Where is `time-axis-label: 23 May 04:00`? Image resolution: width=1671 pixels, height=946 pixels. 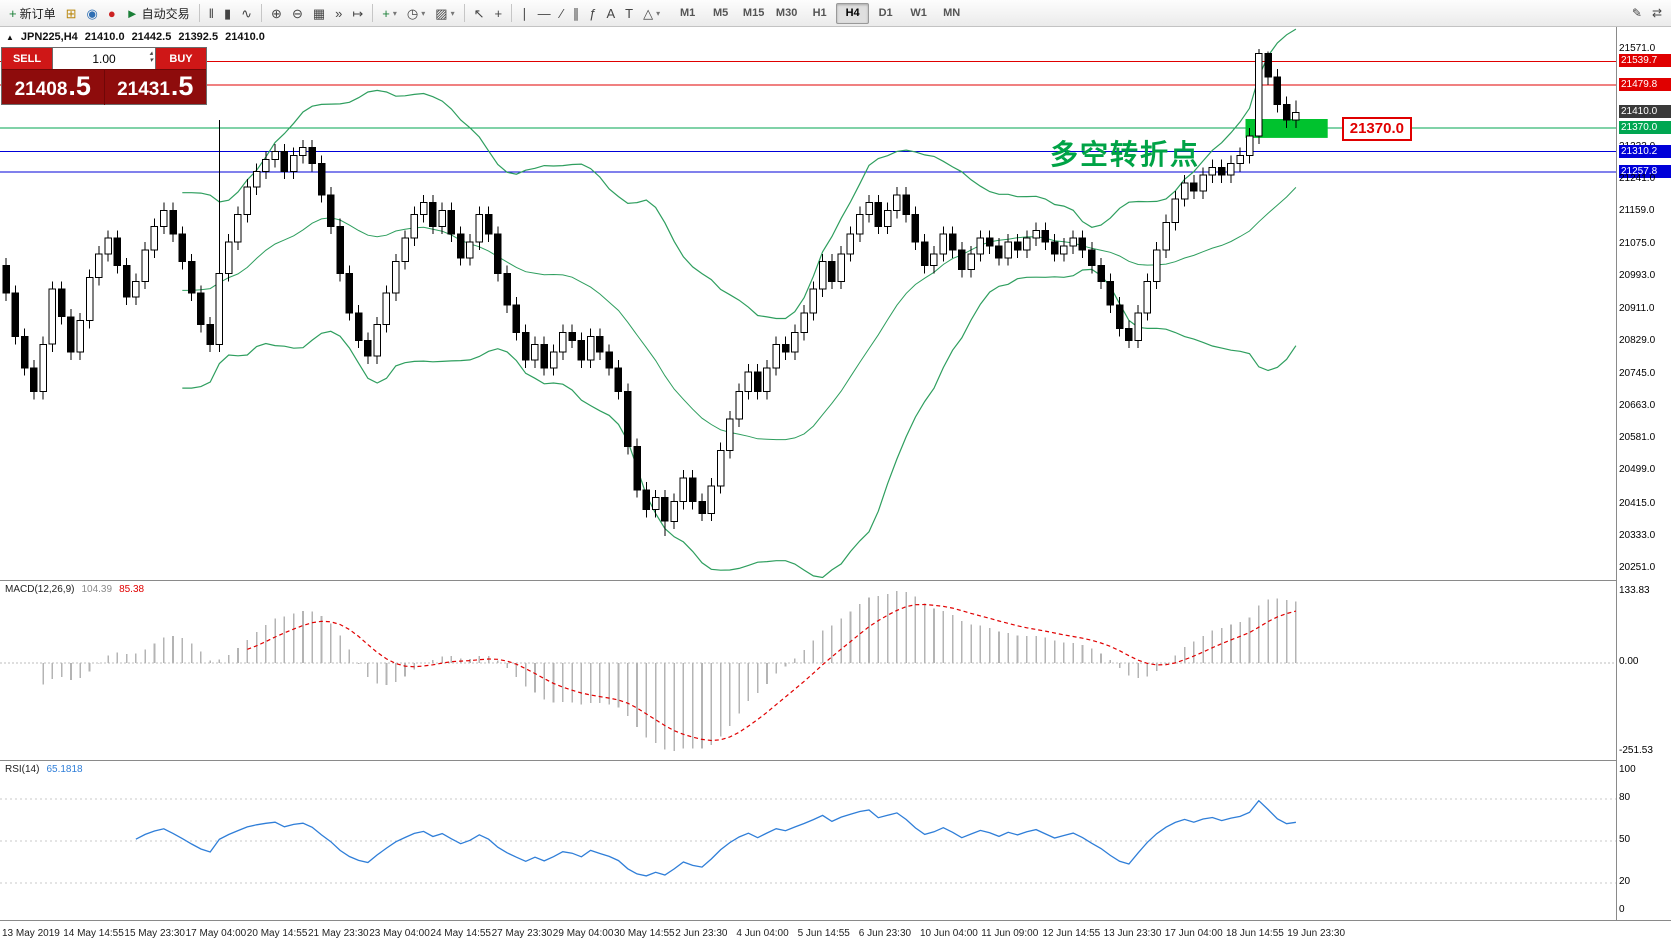 time-axis-label: 23 May 04:00 is located at coordinates (399, 933).